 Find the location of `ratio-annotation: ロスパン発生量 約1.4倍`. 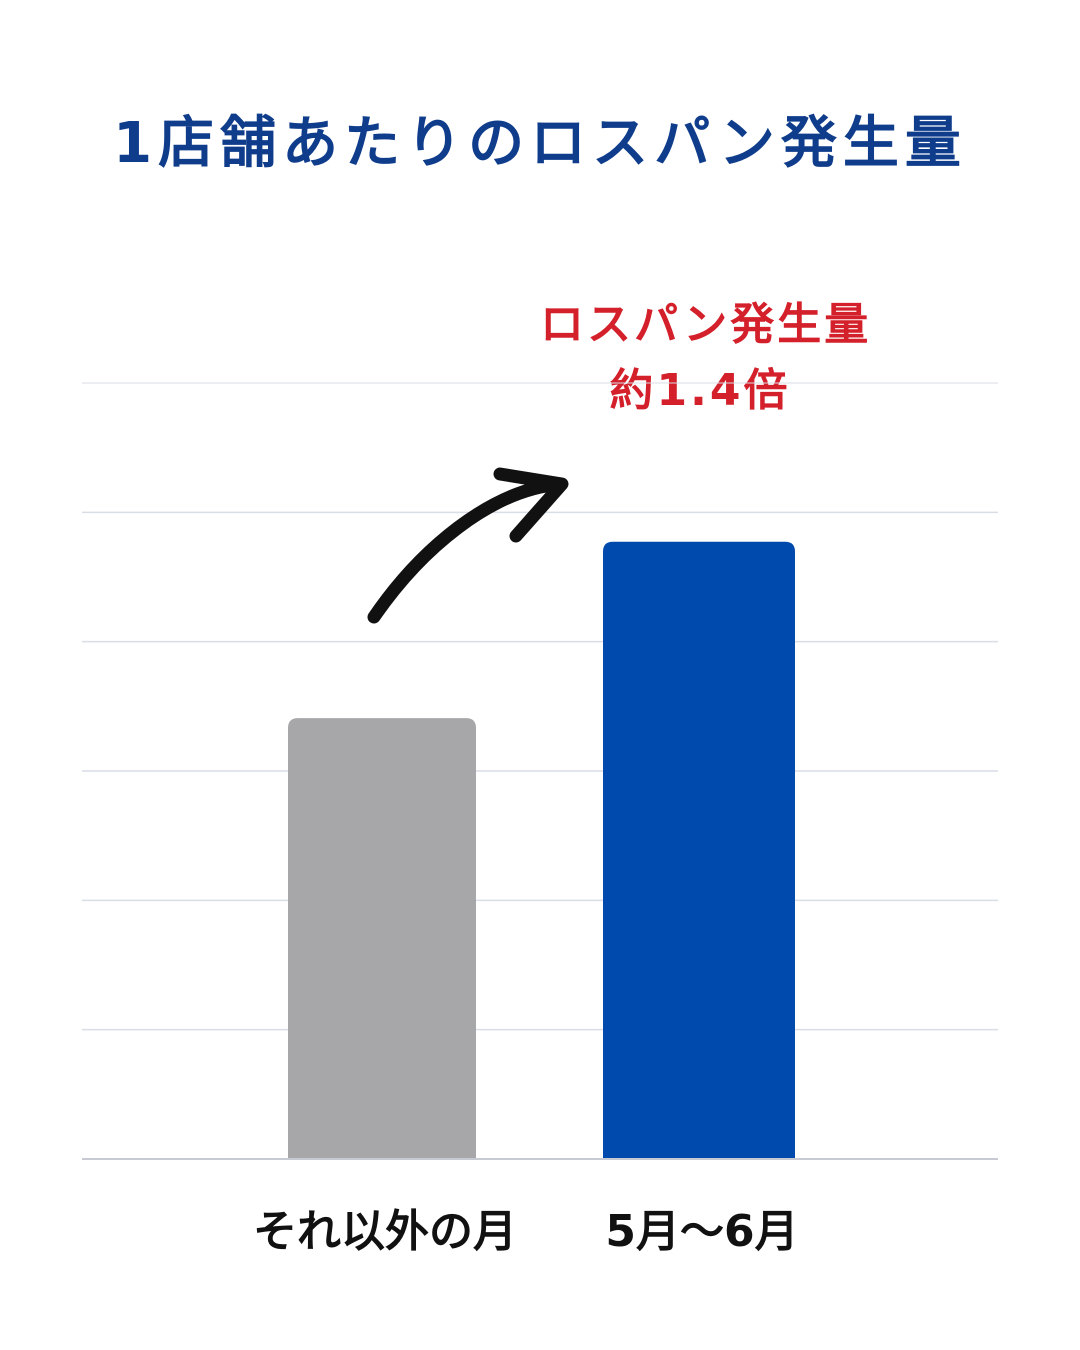

ratio-annotation: ロスパン発生量 約1.4倍 is located at coordinates (706, 358).